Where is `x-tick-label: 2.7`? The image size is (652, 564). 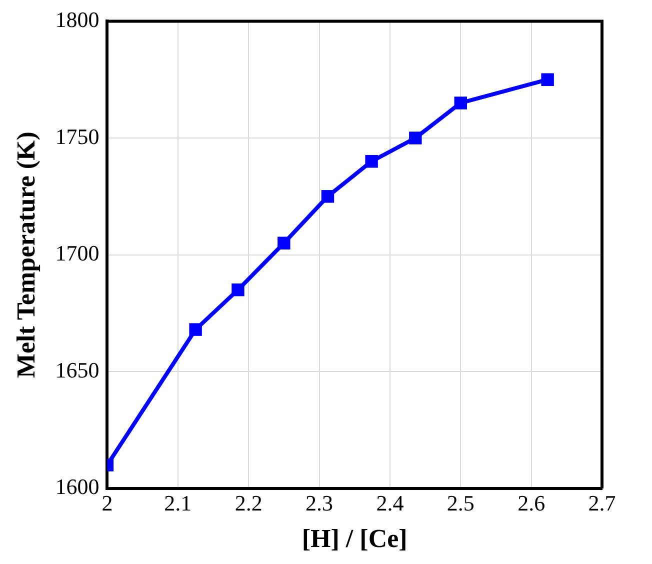
x-tick-label: 2.7 is located at coordinates (602, 503).